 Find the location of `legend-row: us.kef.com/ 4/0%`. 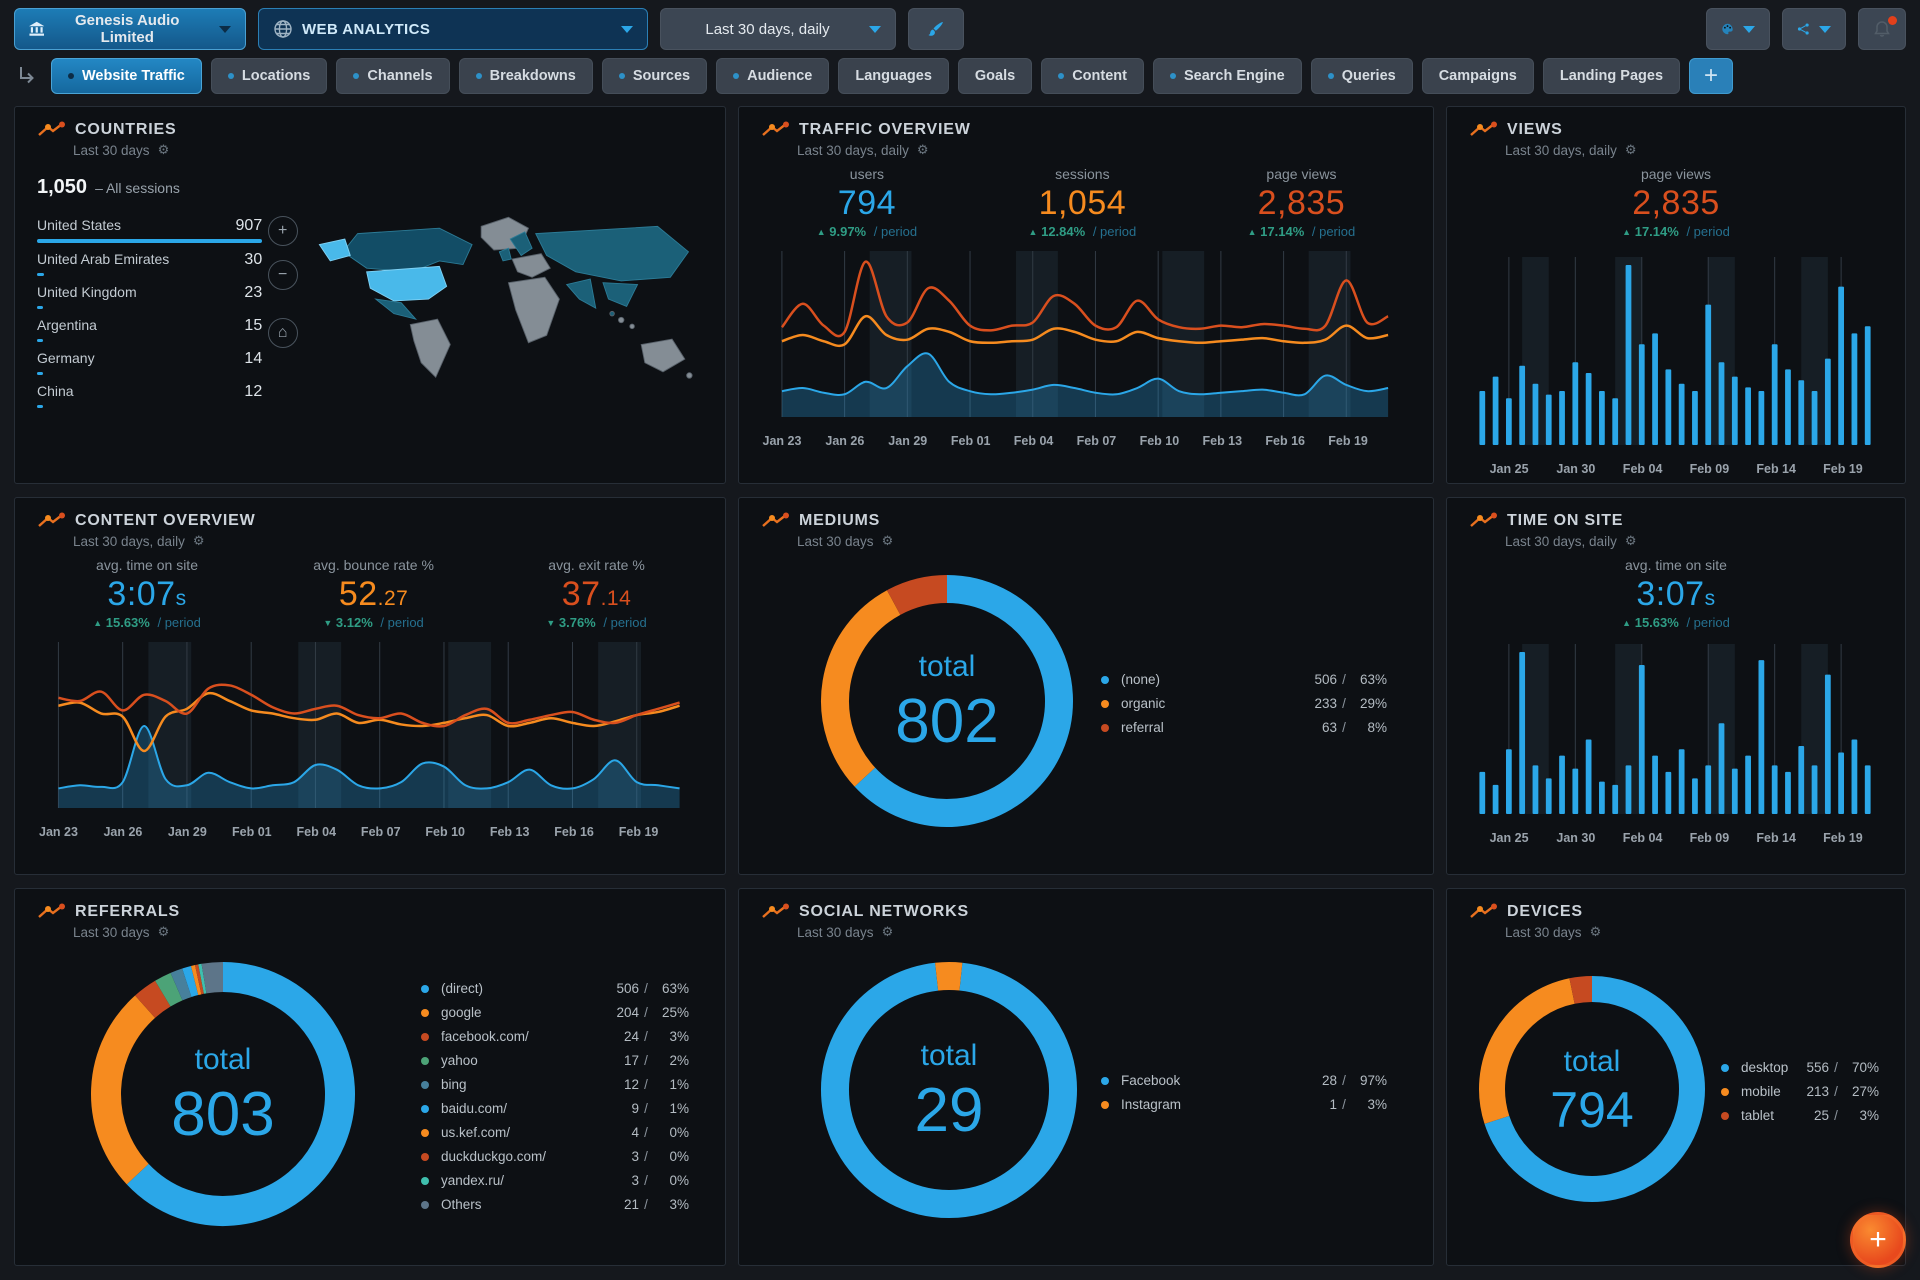

legend-row: us.kef.com/ 4/0% is located at coordinates (555, 1133).